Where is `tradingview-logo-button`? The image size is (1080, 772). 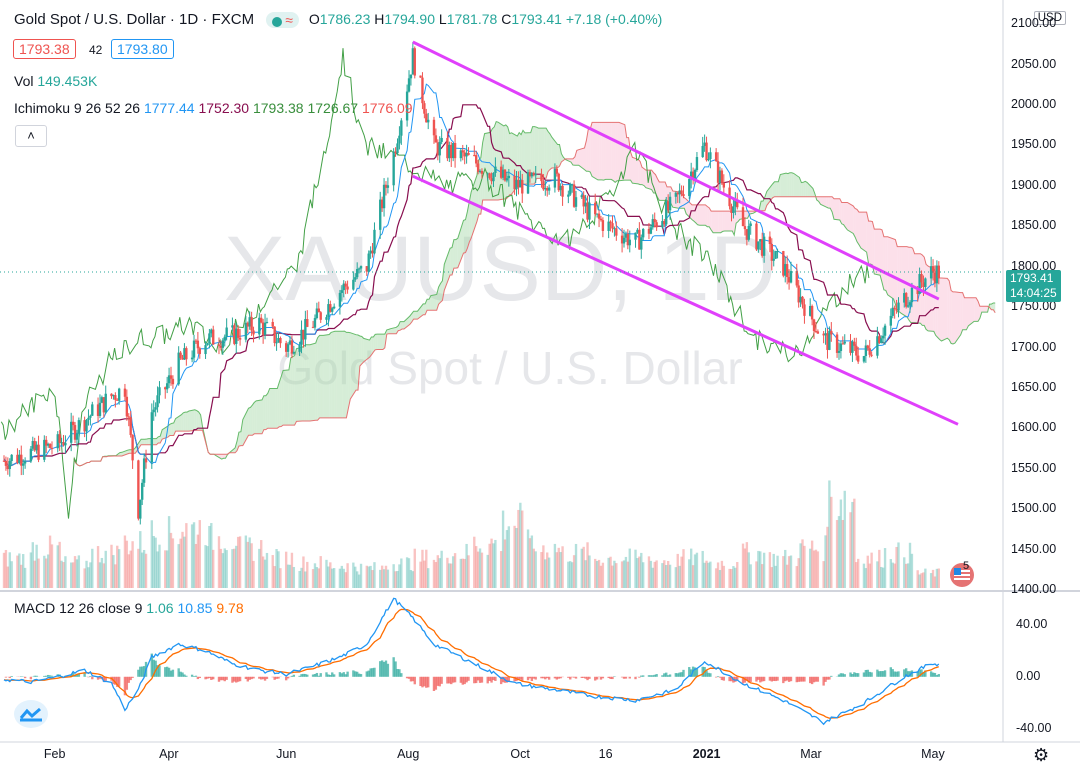
tradingview-logo-button is located at coordinates (31, 714).